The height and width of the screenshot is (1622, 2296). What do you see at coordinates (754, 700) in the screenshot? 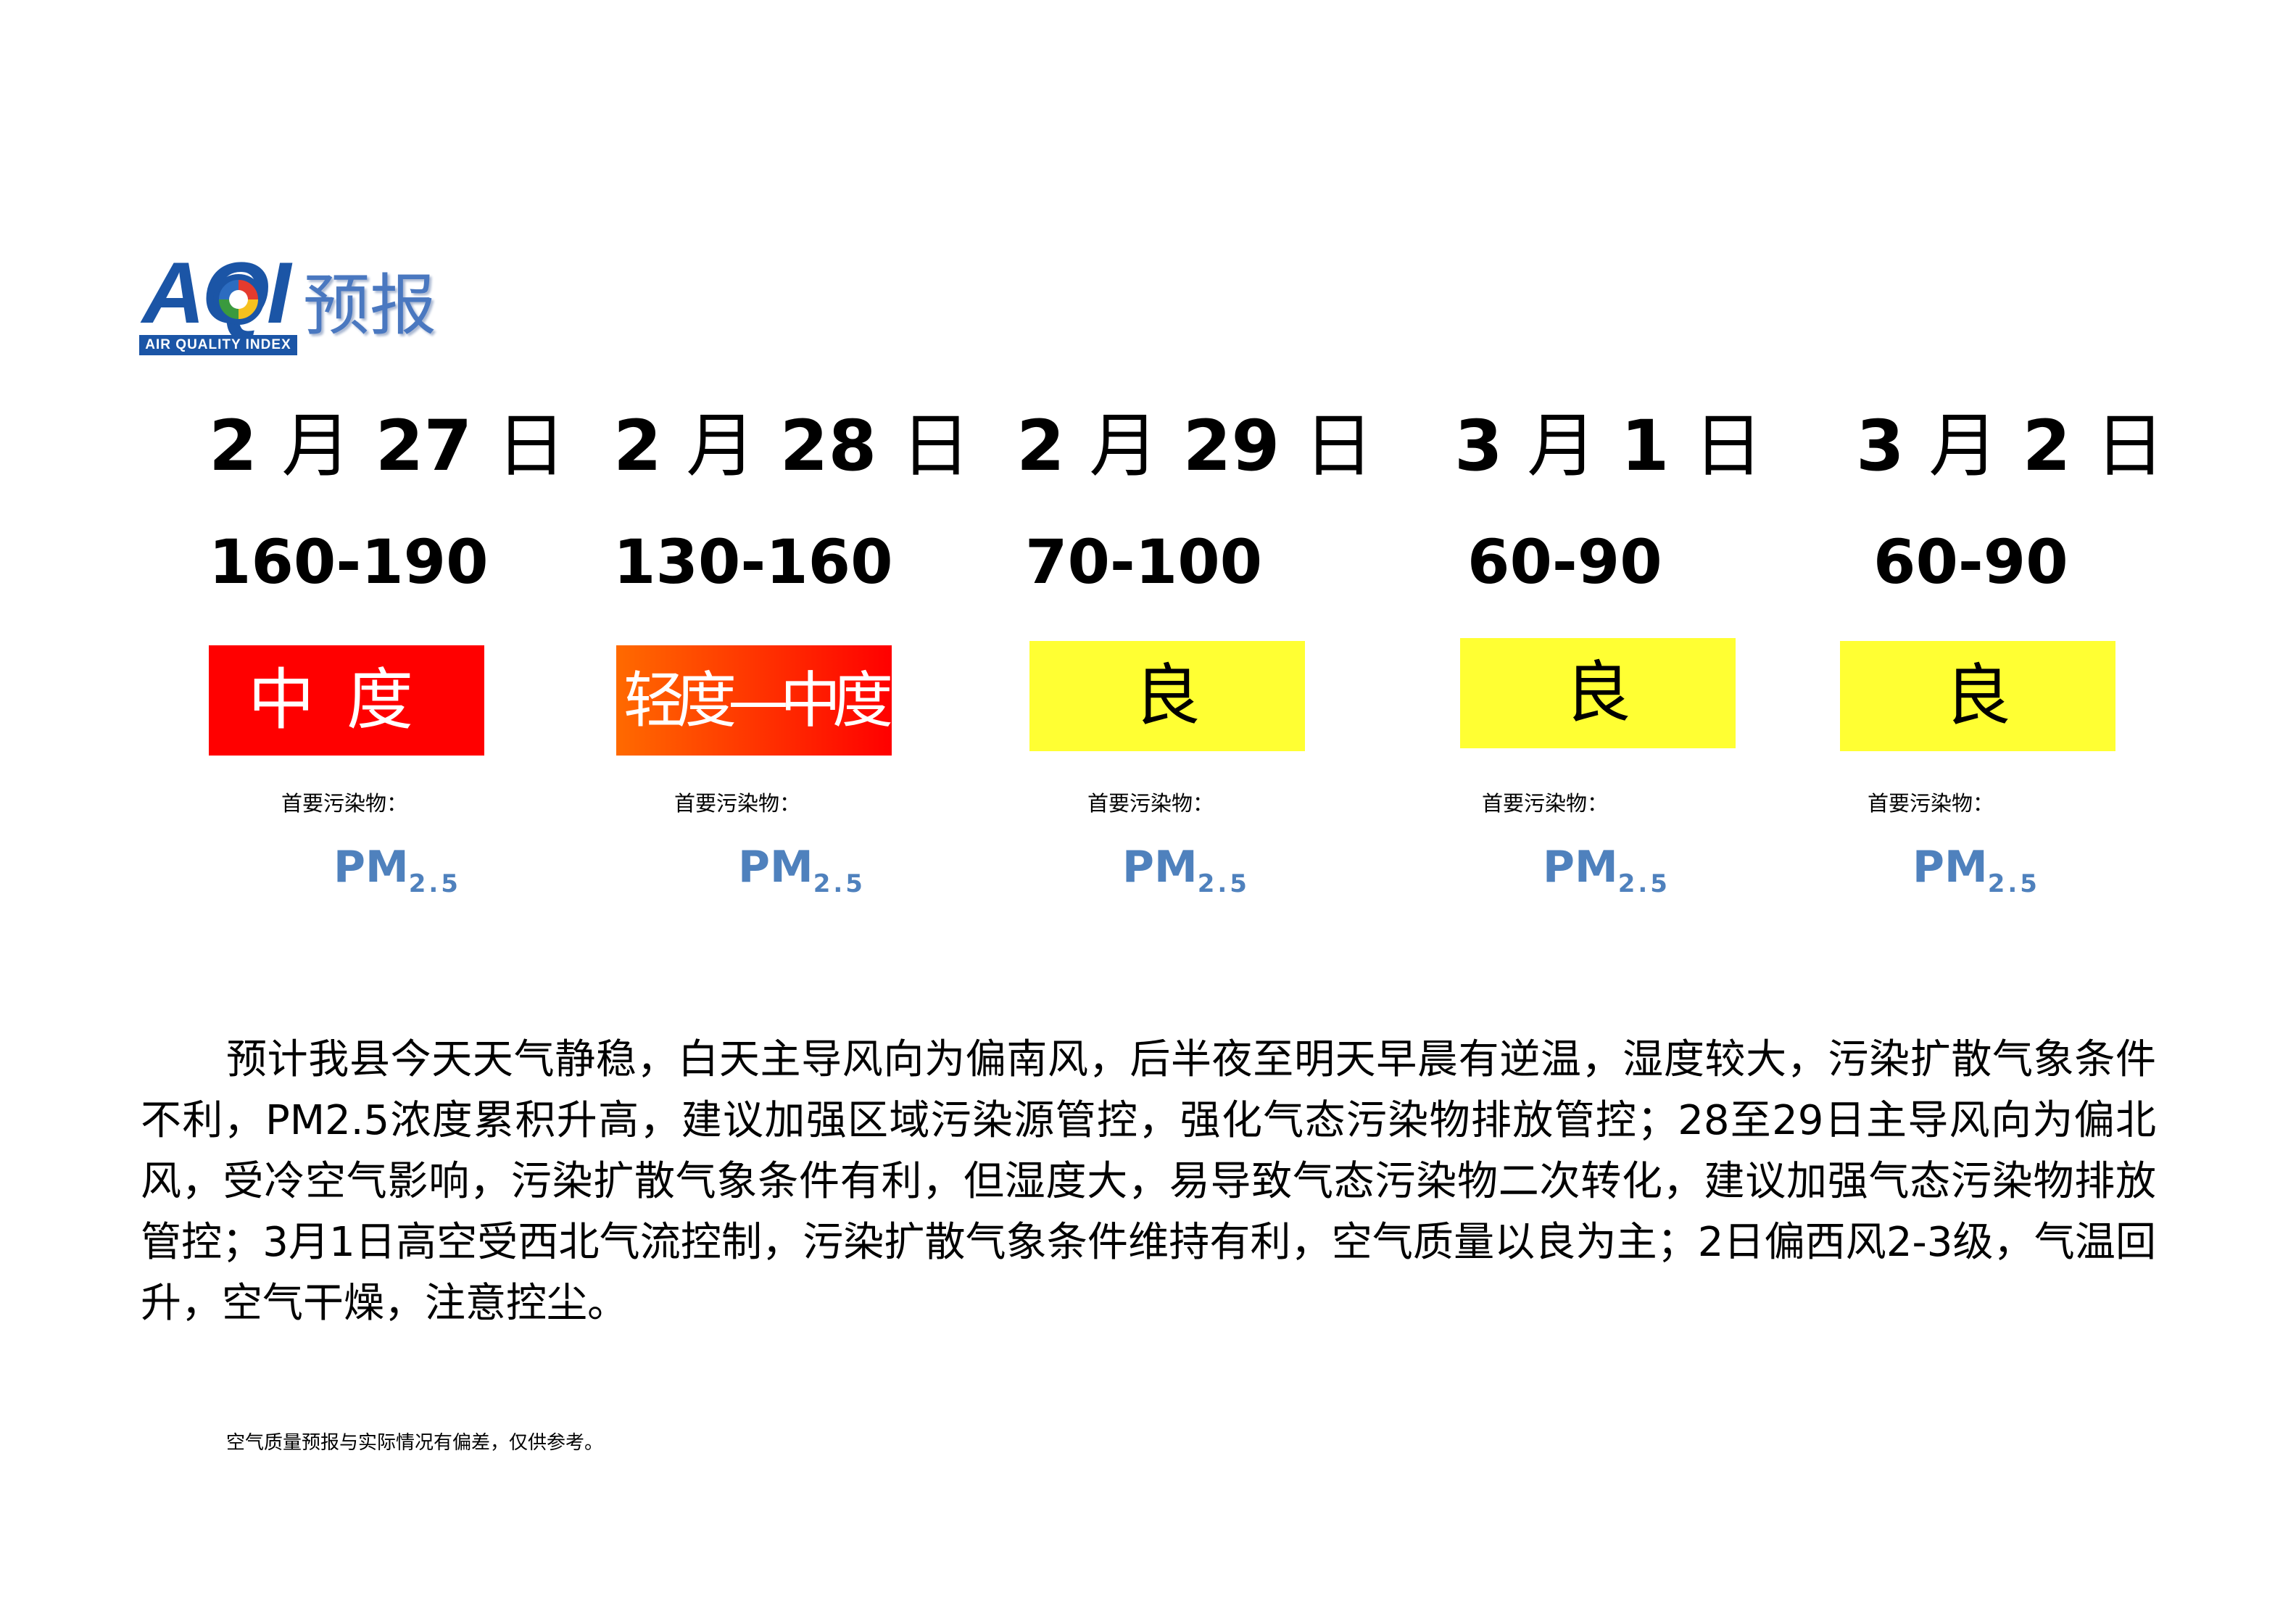
I see `aqi-level-badge: 轻度—中度` at bounding box center [754, 700].